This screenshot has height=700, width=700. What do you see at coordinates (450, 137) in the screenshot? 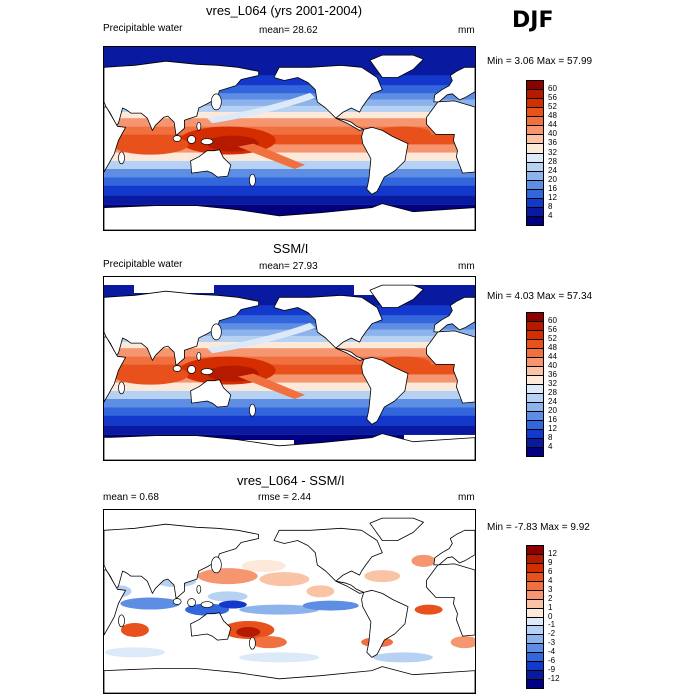
I see `land-africaW` at bounding box center [450, 137].